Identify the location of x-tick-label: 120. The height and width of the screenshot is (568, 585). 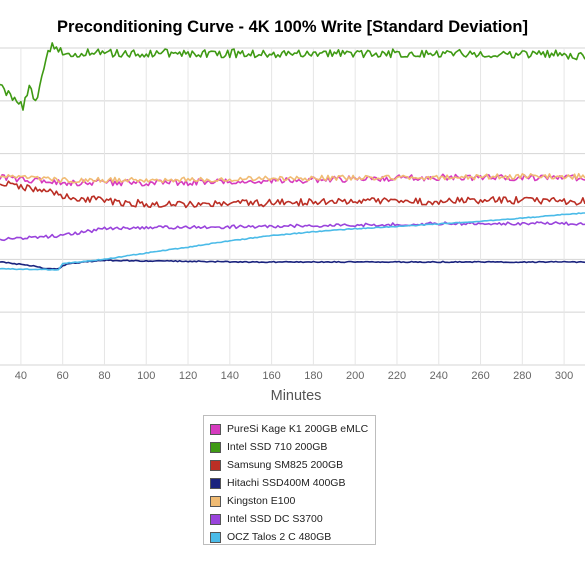
(188, 376).